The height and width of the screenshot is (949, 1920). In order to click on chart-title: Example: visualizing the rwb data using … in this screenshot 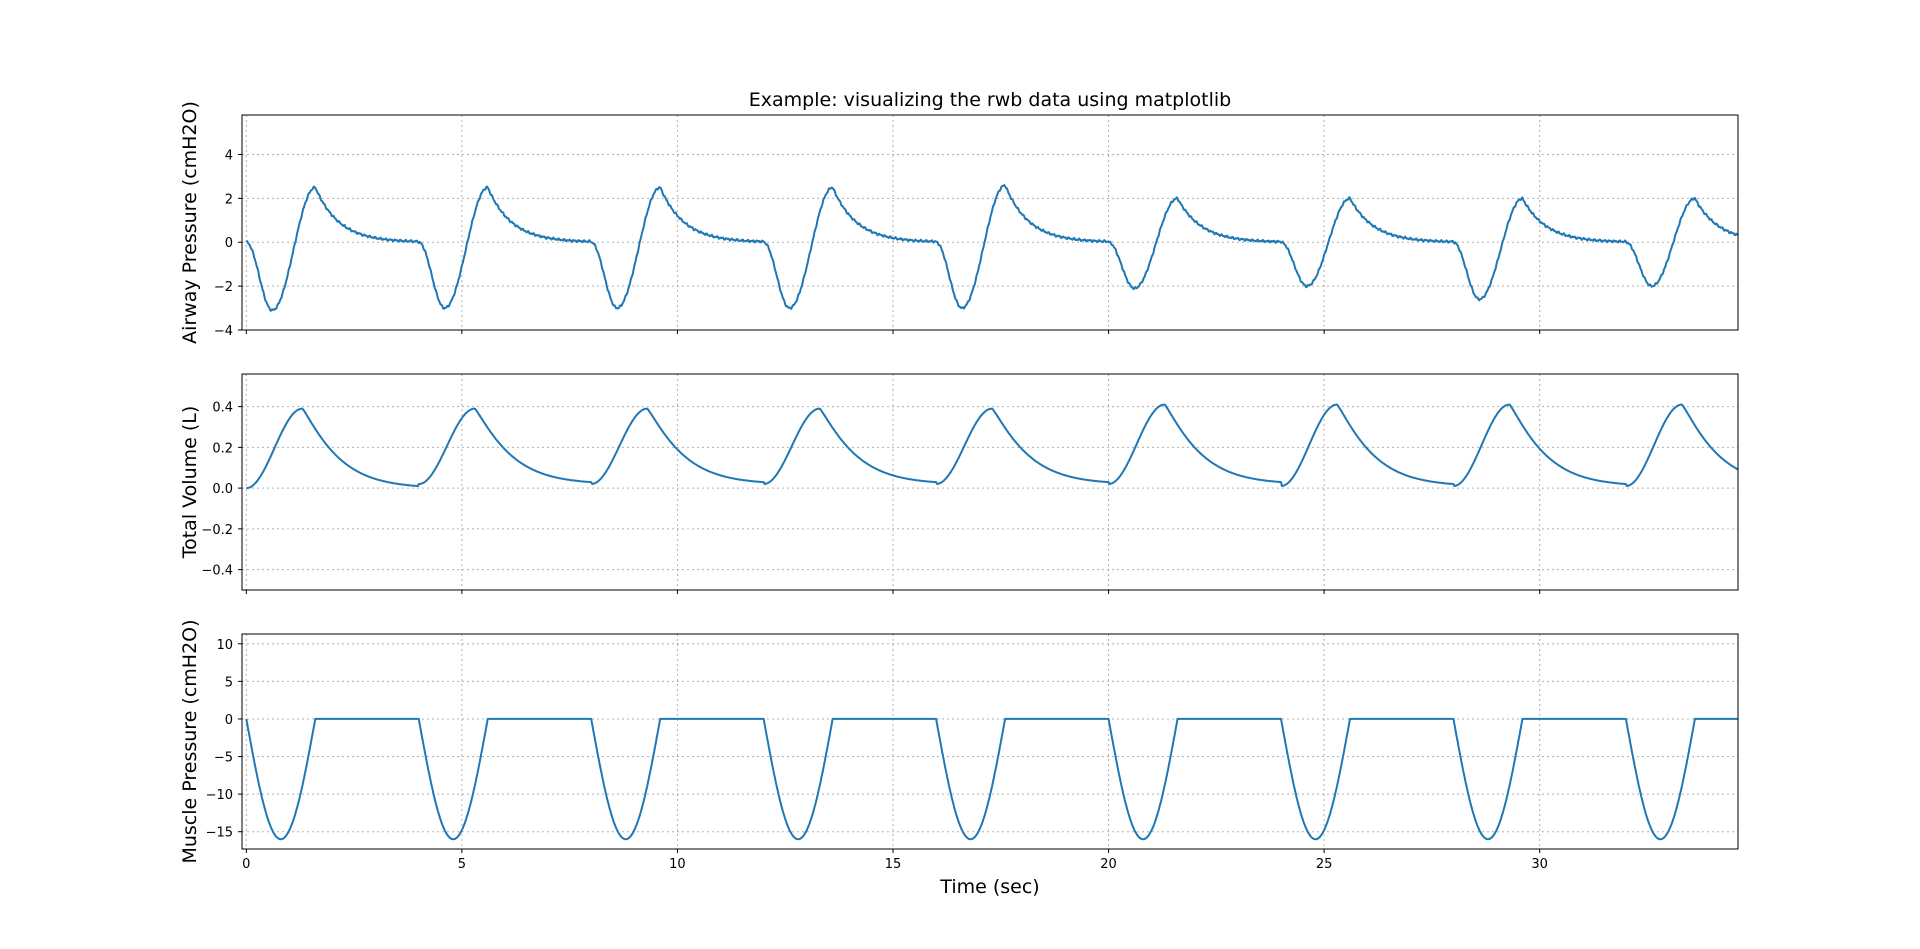, I will do `click(990, 100)`.